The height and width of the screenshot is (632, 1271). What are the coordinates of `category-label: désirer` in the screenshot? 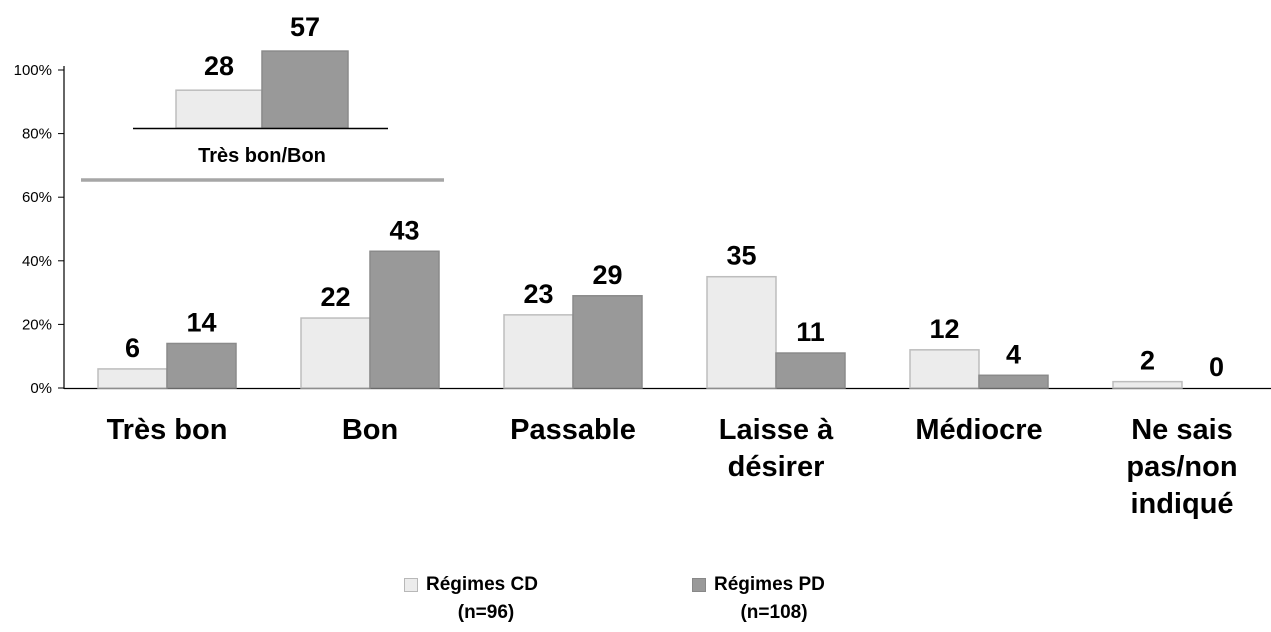 It's located at (776, 467).